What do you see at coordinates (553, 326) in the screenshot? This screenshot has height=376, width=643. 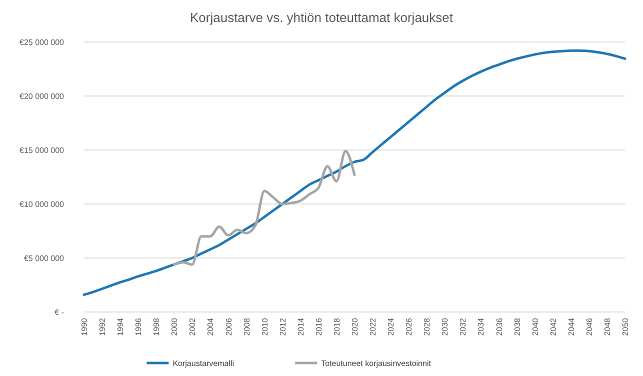 I see `x-tick-label: 2042` at bounding box center [553, 326].